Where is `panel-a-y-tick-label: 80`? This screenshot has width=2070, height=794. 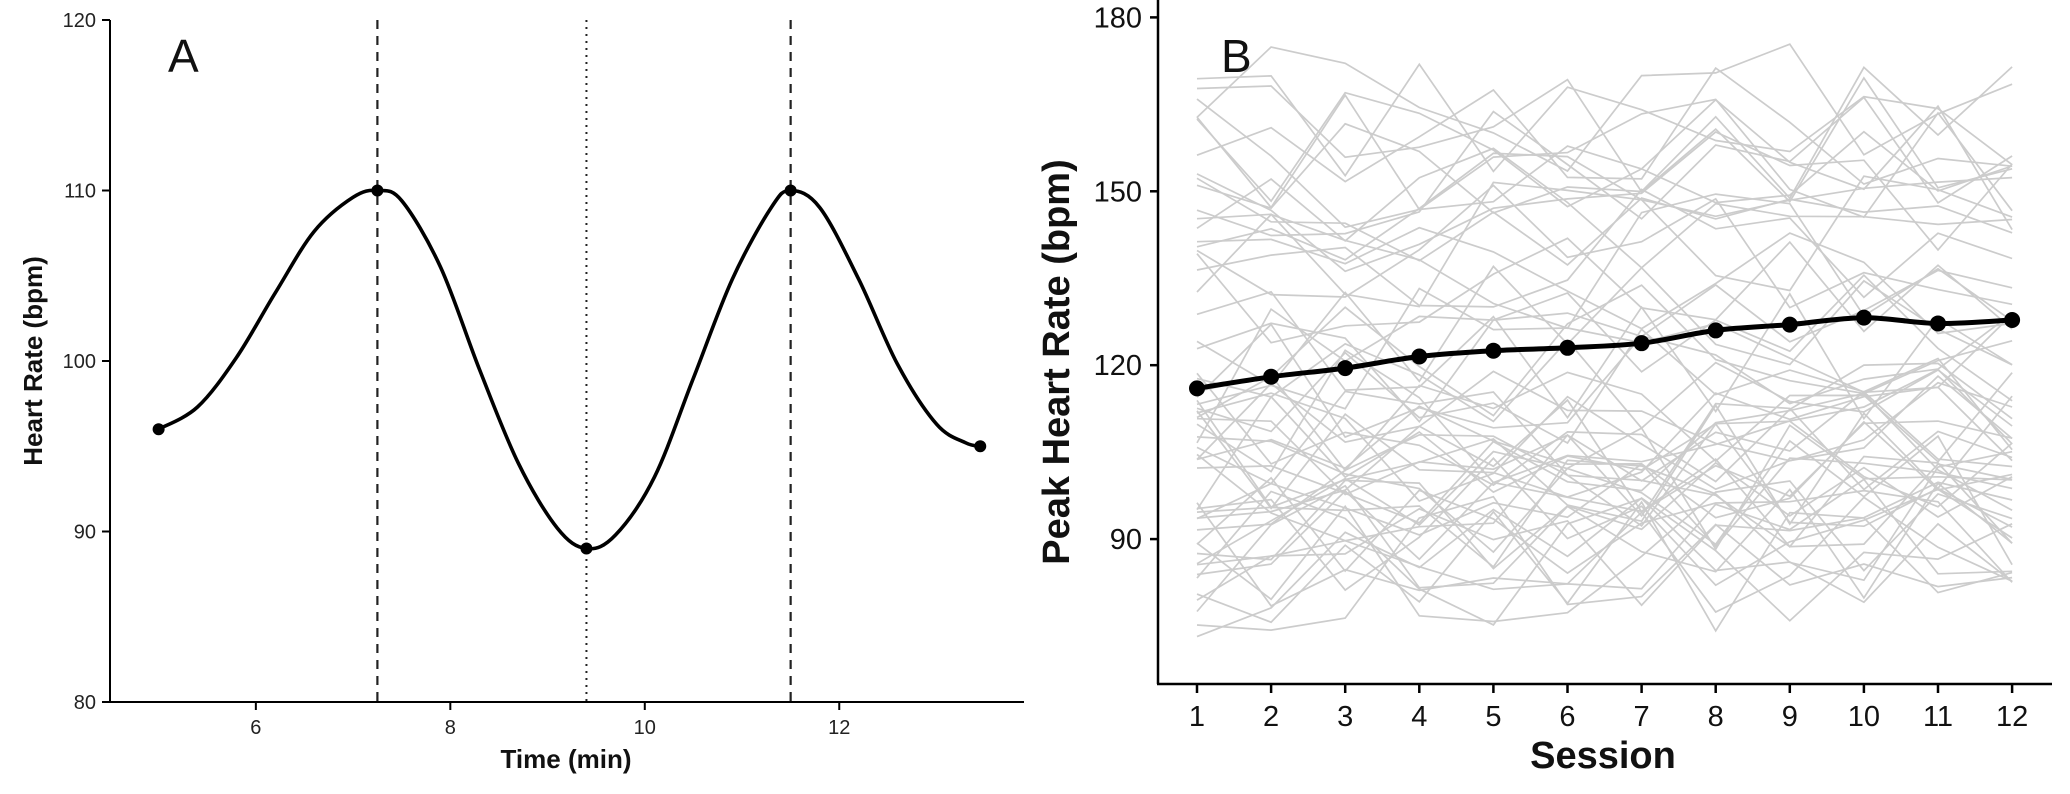 panel-a-y-tick-label: 80 is located at coordinates (85, 703).